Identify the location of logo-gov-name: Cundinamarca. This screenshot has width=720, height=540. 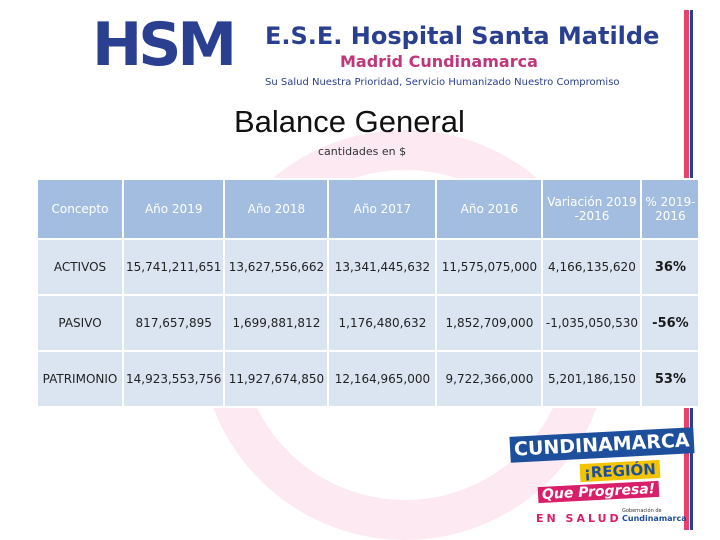
(654, 518).